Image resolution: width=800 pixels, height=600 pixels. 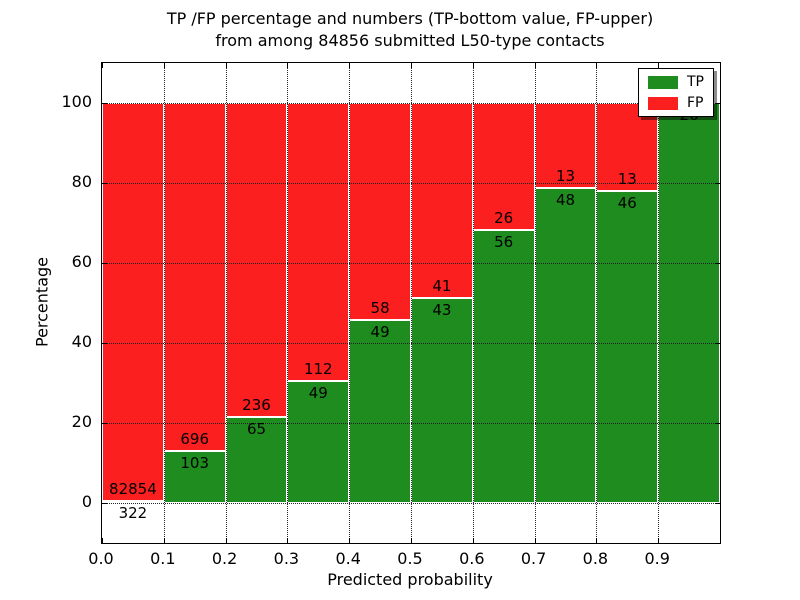 What do you see at coordinates (695, 82) in the screenshot?
I see `tp-legend-label: TP` at bounding box center [695, 82].